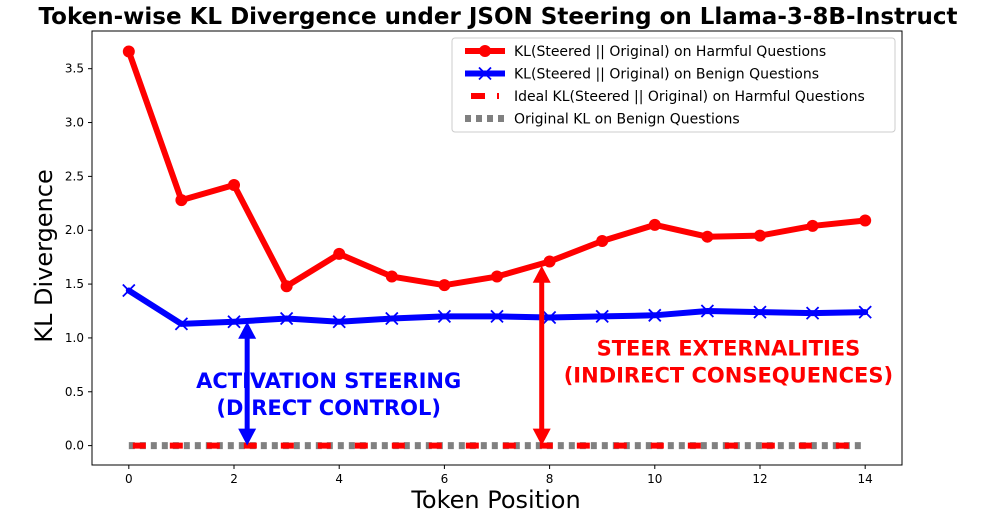 Image resolution: width=996 pixels, height=512 pixels. What do you see at coordinates (328, 408) in the screenshot?
I see `annotation-text-0: (DIRECT CONTROL)` at bounding box center [328, 408].